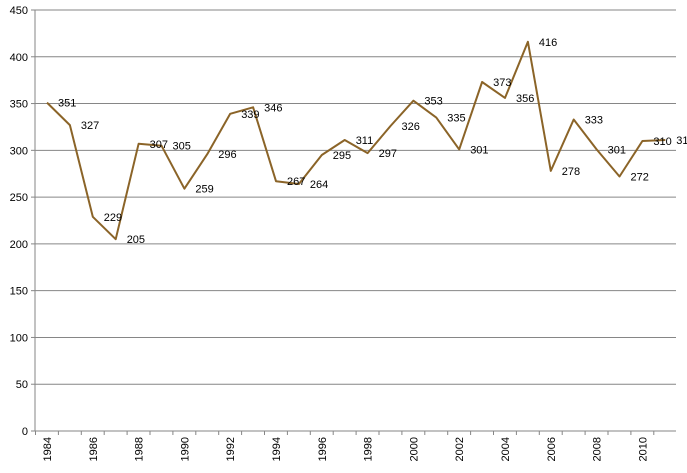  What do you see at coordinates (296, 182) in the screenshot?
I see `data-label: 267` at bounding box center [296, 182].